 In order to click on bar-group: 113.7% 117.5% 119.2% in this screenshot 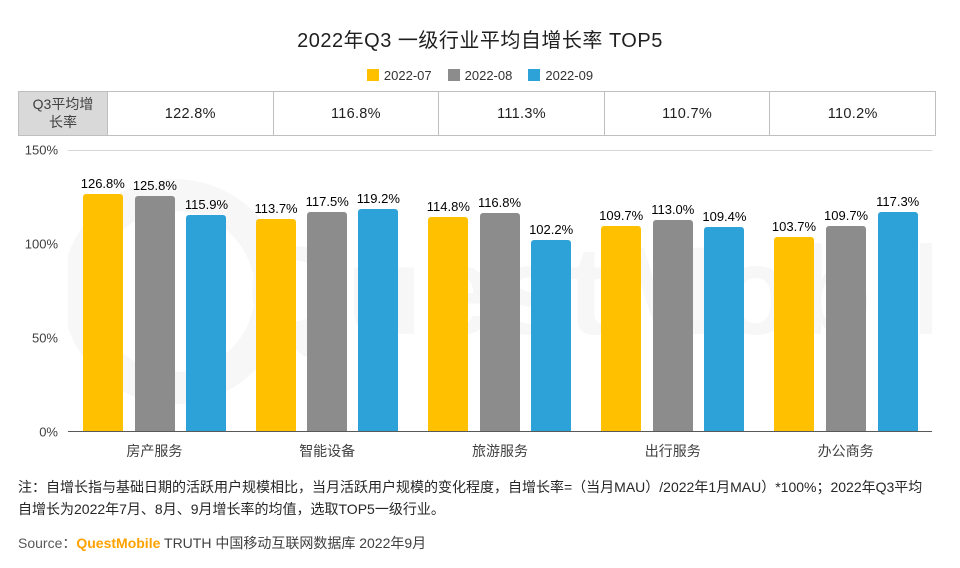, I will do `click(327, 291)`.